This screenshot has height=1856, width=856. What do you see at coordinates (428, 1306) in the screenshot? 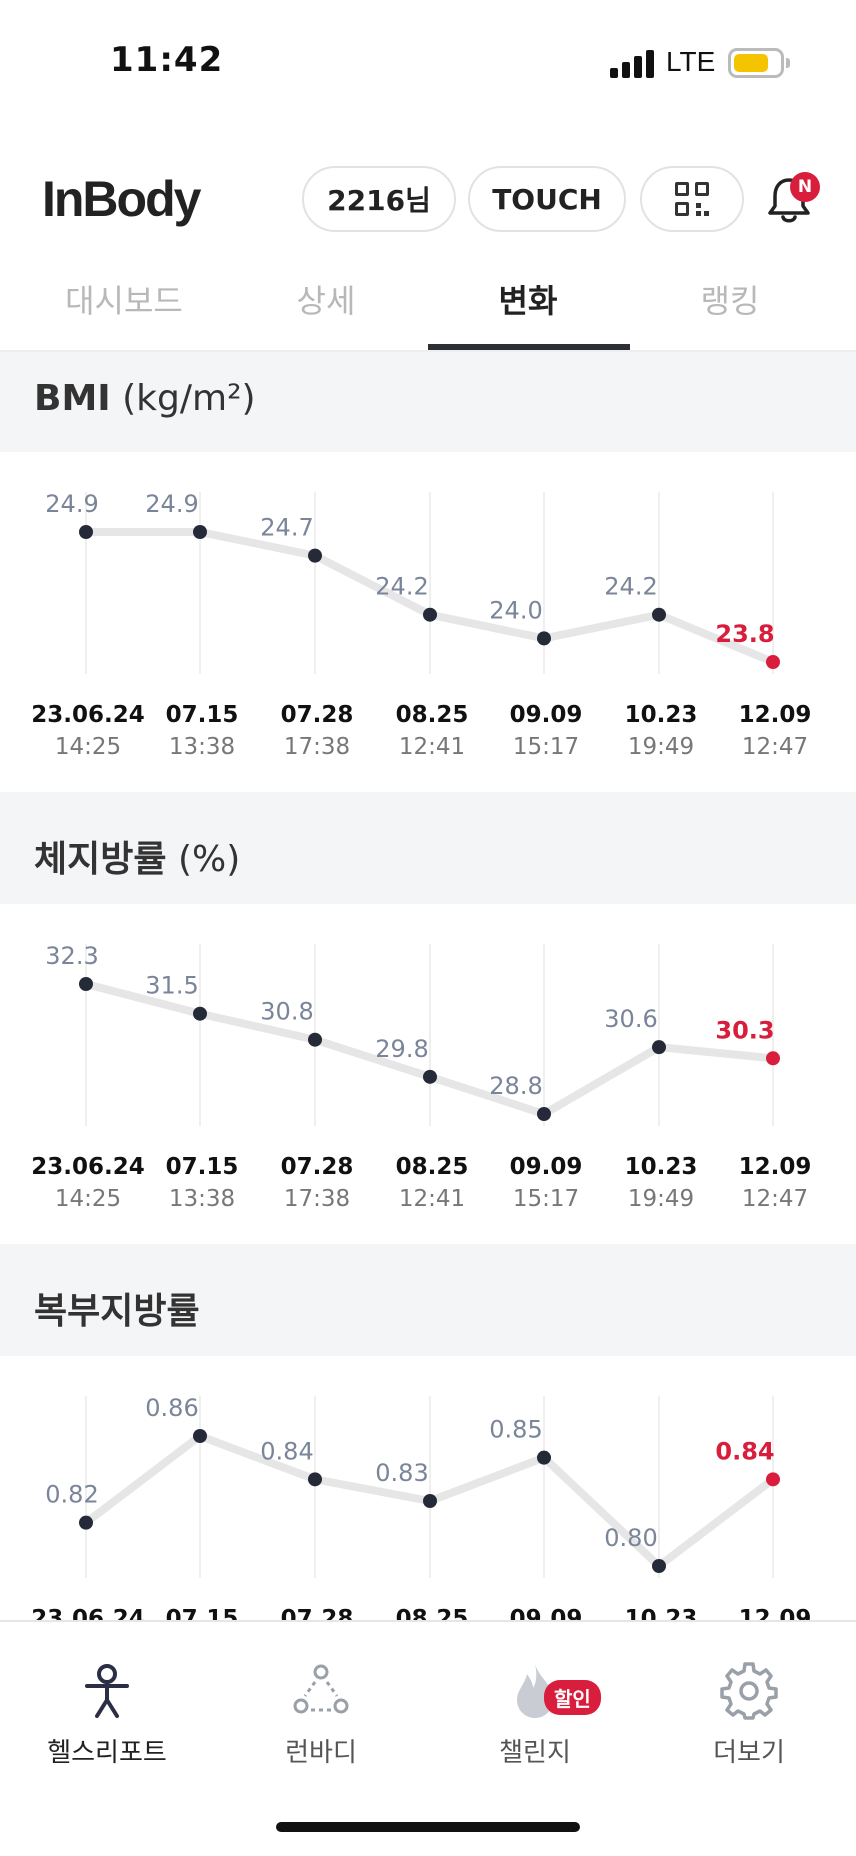
I see `abdominal-fat-section-header: 복부지방률` at bounding box center [428, 1306].